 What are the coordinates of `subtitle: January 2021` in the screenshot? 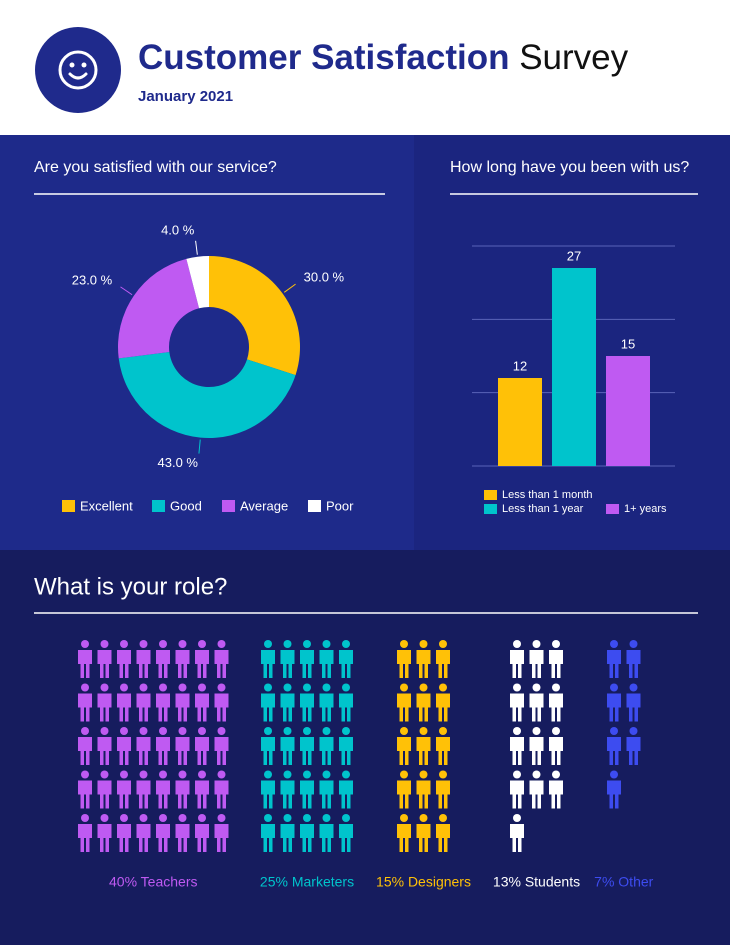 It's located at (185, 96).